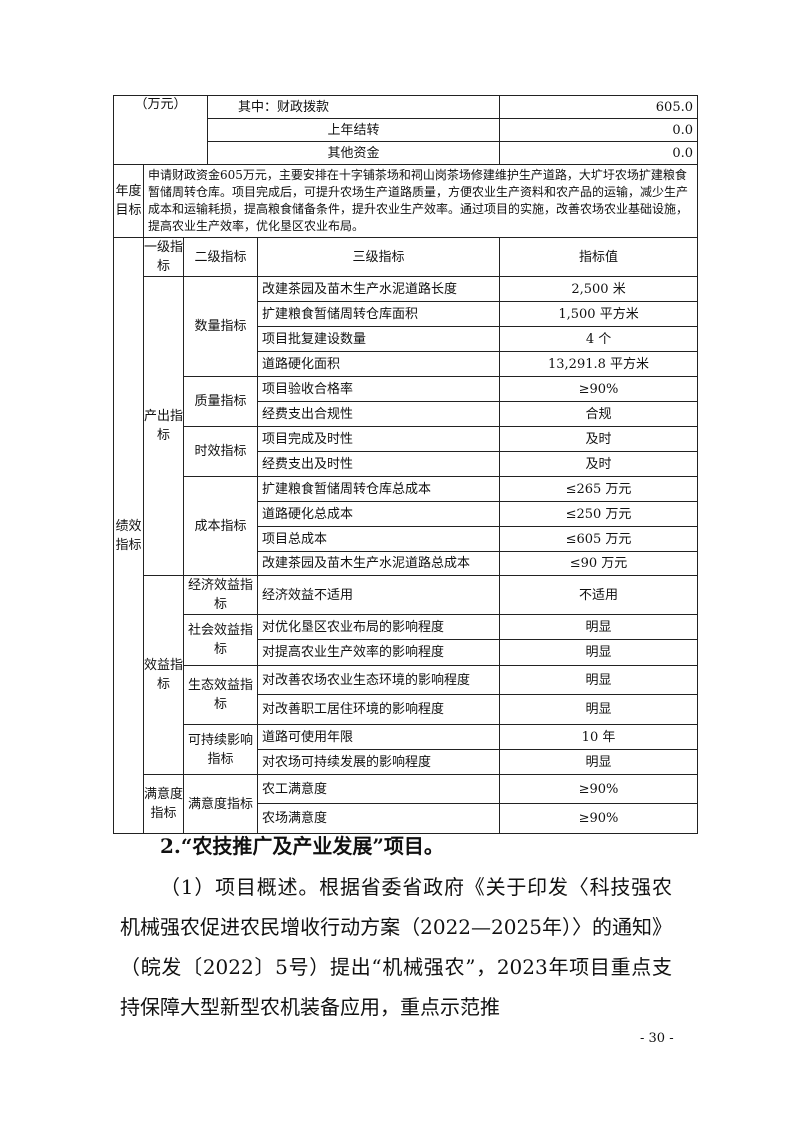 The height and width of the screenshot is (1123, 794). I want to click on table-row: 可持续影响指标 道路可使用年限 10 年, so click(406, 749).